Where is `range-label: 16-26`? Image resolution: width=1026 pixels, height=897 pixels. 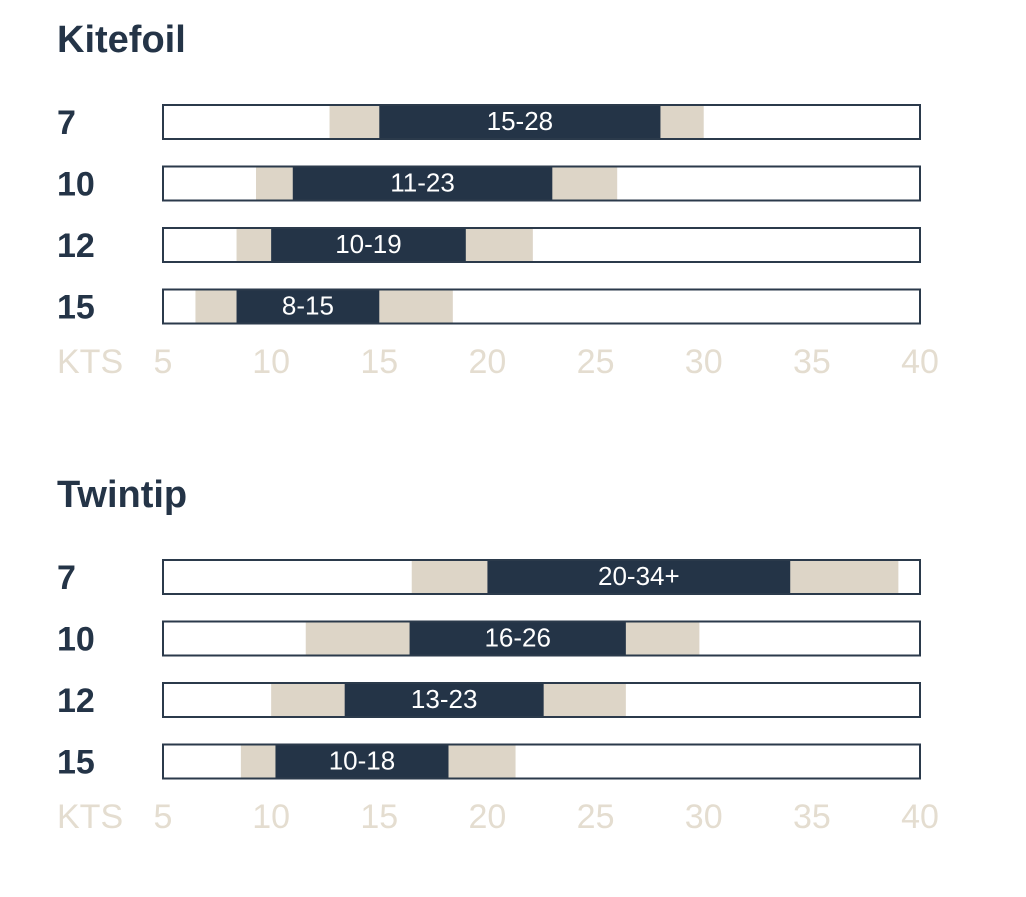 range-label: 16-26 is located at coordinates (517, 637).